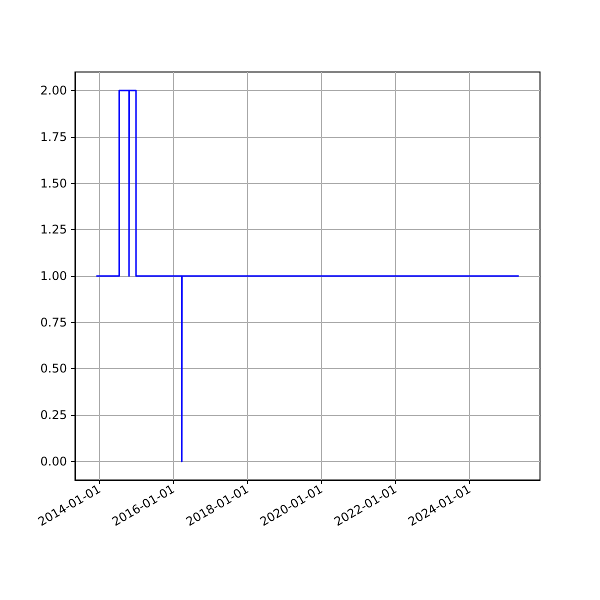 Image resolution: width=600 pixels, height=600 pixels. Describe the element at coordinates (53, 137) in the screenshot. I see `y-tick-label: 1.75` at that location.